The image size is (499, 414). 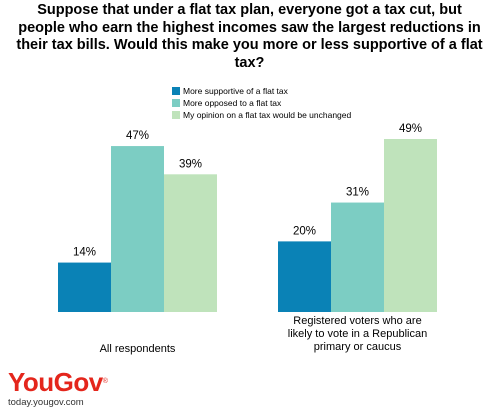 I want to click on legend-label-supportive: More supportive of a flat tax, so click(x=235, y=91).